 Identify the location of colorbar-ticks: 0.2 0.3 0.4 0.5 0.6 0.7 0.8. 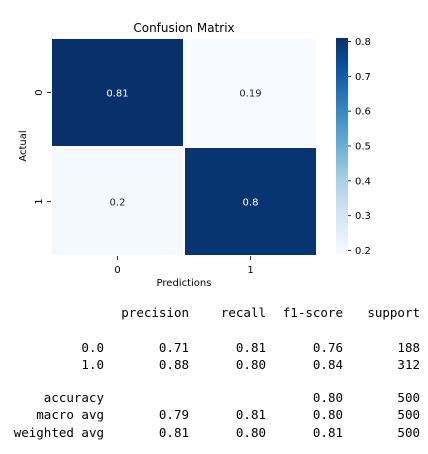
(359, 147).